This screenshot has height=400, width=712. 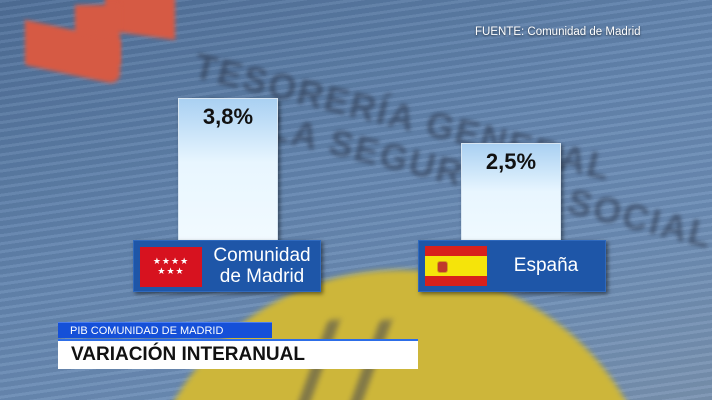 What do you see at coordinates (262, 255) in the screenshot?
I see `label-line-1: Comunidad` at bounding box center [262, 255].